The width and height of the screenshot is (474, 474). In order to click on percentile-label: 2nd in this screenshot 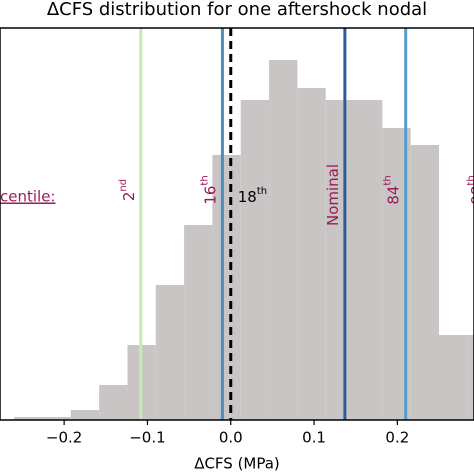, I will do `click(128, 190)`.